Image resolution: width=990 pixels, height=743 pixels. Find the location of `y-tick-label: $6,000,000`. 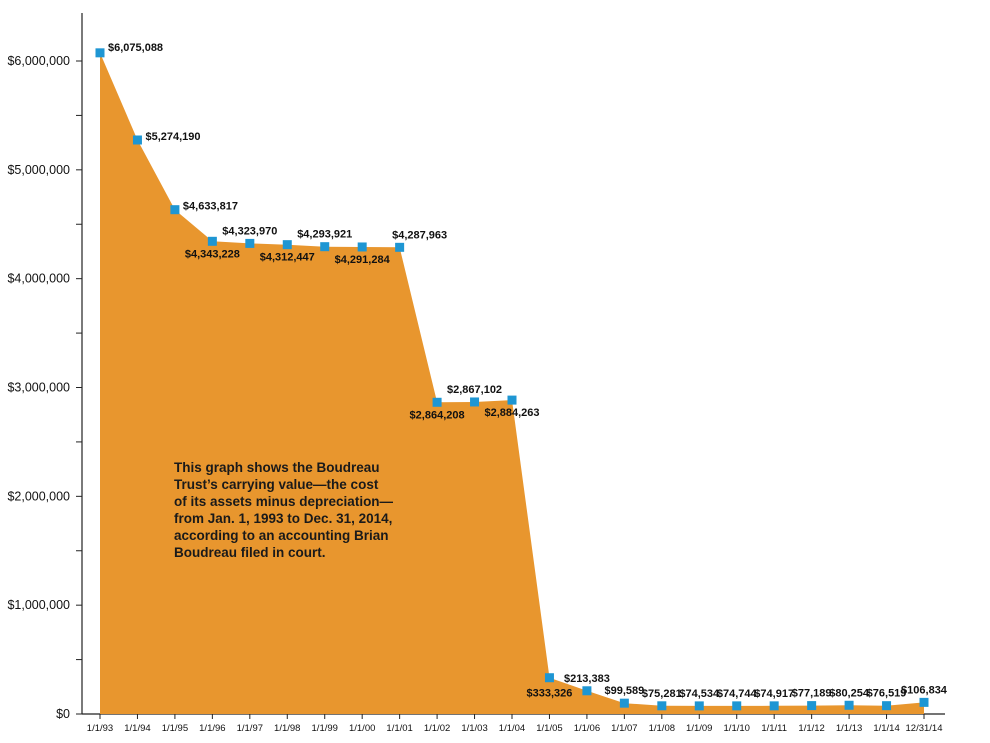

y-tick-label: $6,000,000 is located at coordinates (38, 61).